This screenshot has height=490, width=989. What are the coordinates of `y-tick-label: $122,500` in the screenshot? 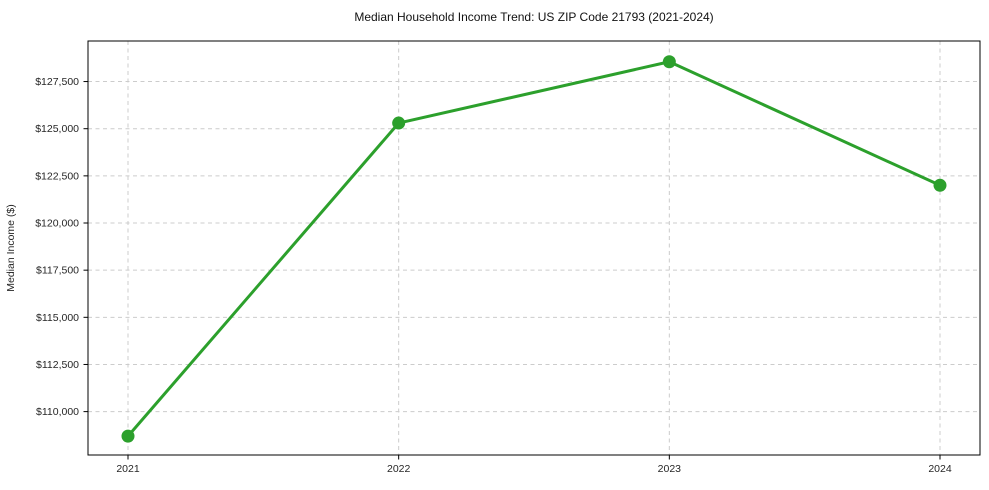 It's located at (57, 176).